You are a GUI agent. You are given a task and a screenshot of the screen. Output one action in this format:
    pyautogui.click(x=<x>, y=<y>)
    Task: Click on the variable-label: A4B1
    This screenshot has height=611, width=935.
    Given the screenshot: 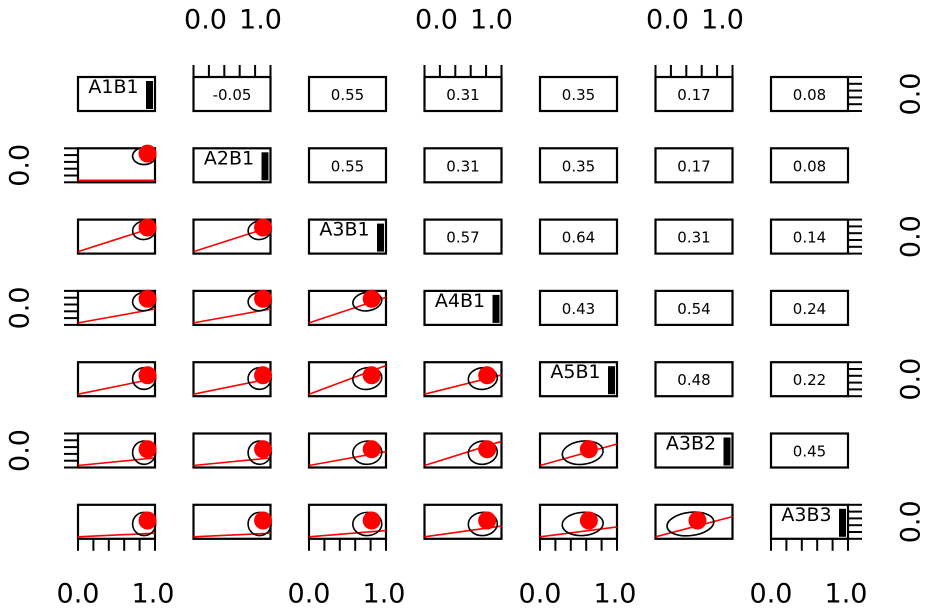 What is the action you would take?
    pyautogui.click(x=460, y=301)
    